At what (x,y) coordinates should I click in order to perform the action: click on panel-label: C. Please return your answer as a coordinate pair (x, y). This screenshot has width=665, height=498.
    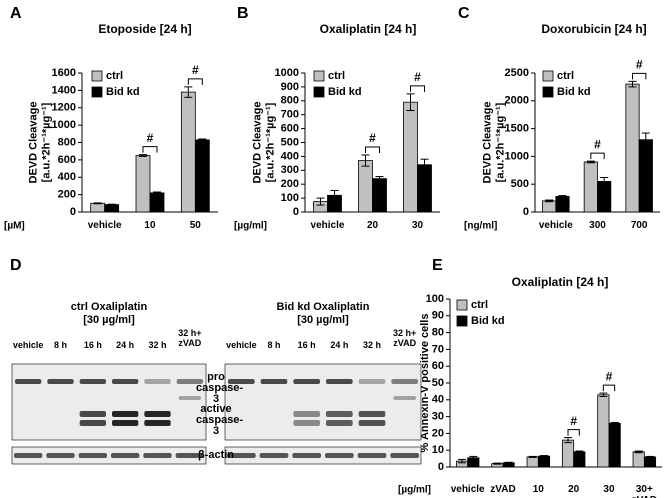
    Looking at the image, I should click on (464, 13).